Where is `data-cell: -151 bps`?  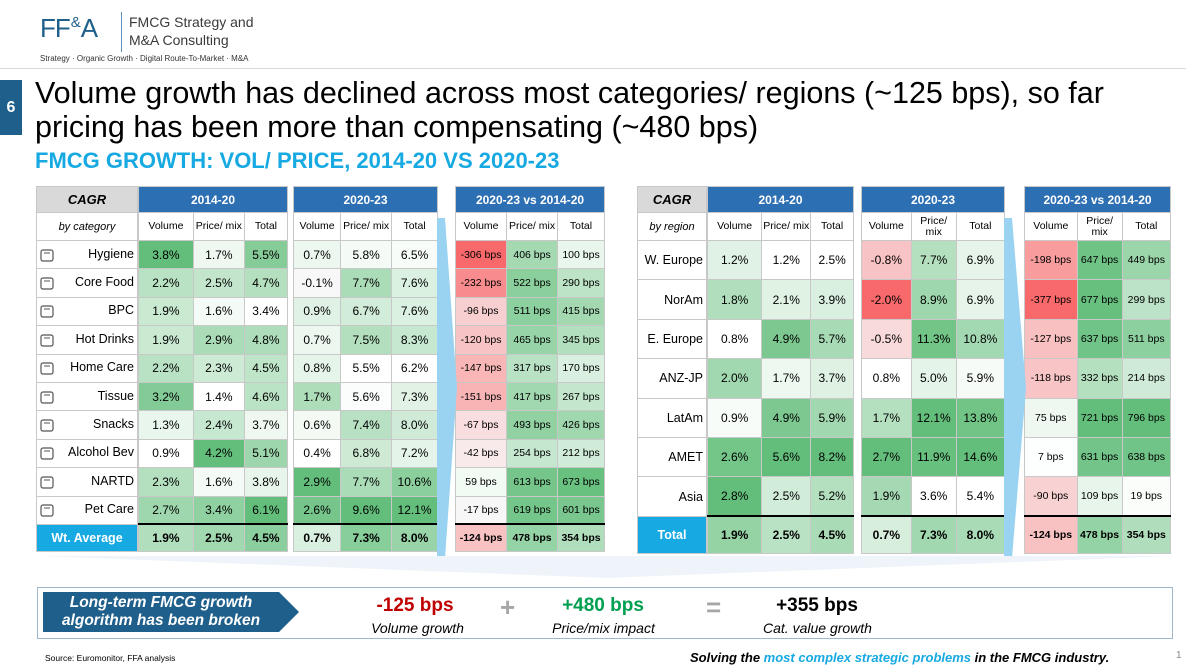
data-cell: -151 bps is located at coordinates (481, 396).